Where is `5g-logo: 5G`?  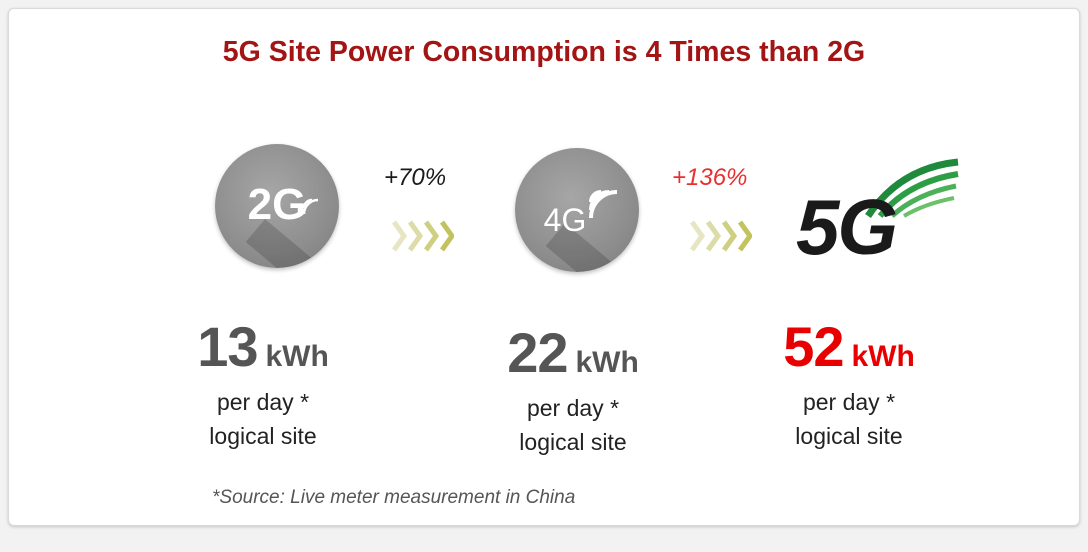
5g-logo: 5G is located at coordinates (880, 214).